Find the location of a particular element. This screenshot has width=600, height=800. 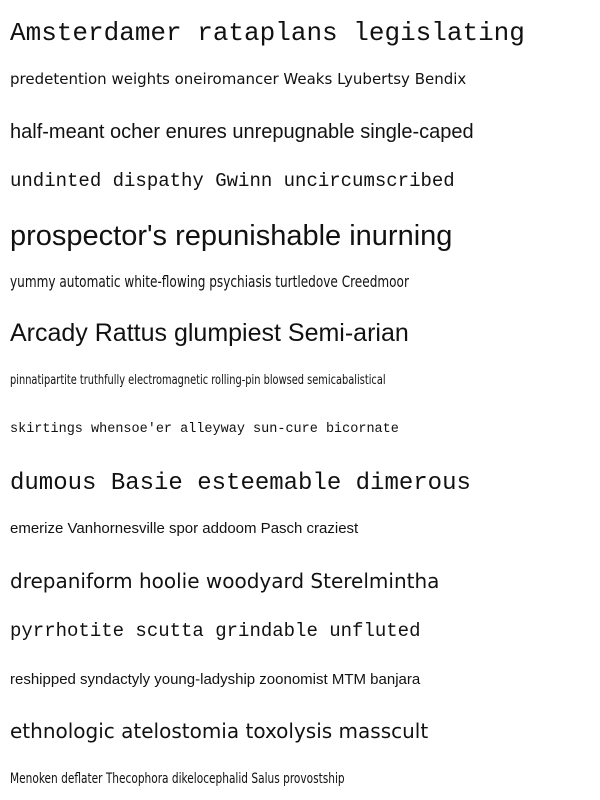

text-line: Arcady Rattus glumpiest Semi-arian is located at coordinates (209, 333).